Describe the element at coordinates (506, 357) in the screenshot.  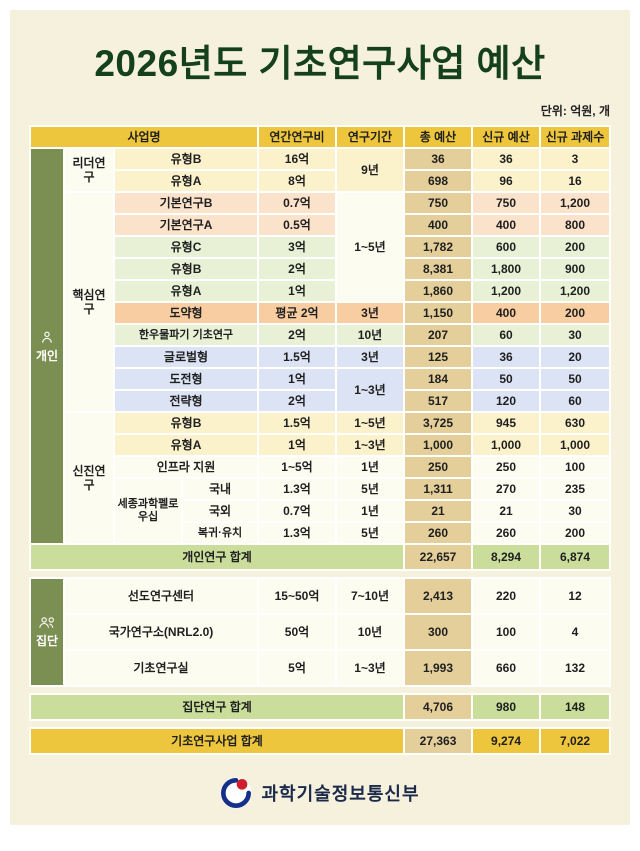
I see `new-budget-cell: 36` at that location.